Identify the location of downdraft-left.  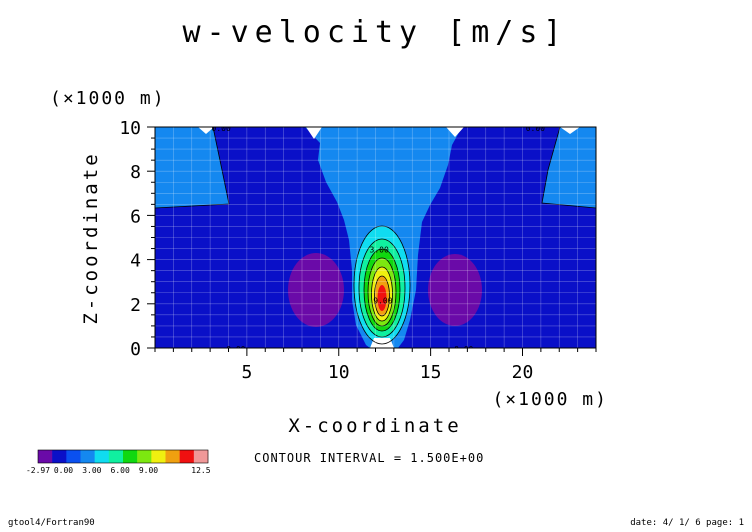
(316, 290).